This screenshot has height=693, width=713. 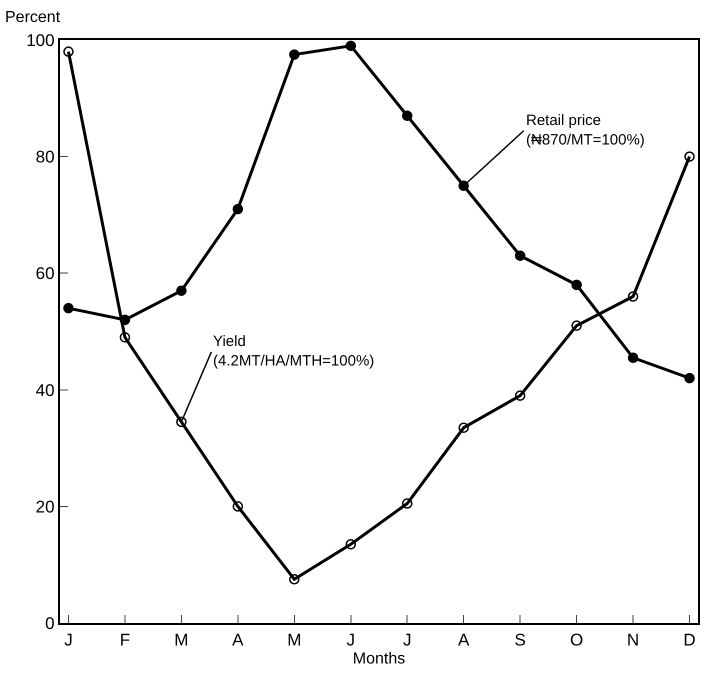 I want to click on y-tick-label: 60, so click(x=45, y=274).